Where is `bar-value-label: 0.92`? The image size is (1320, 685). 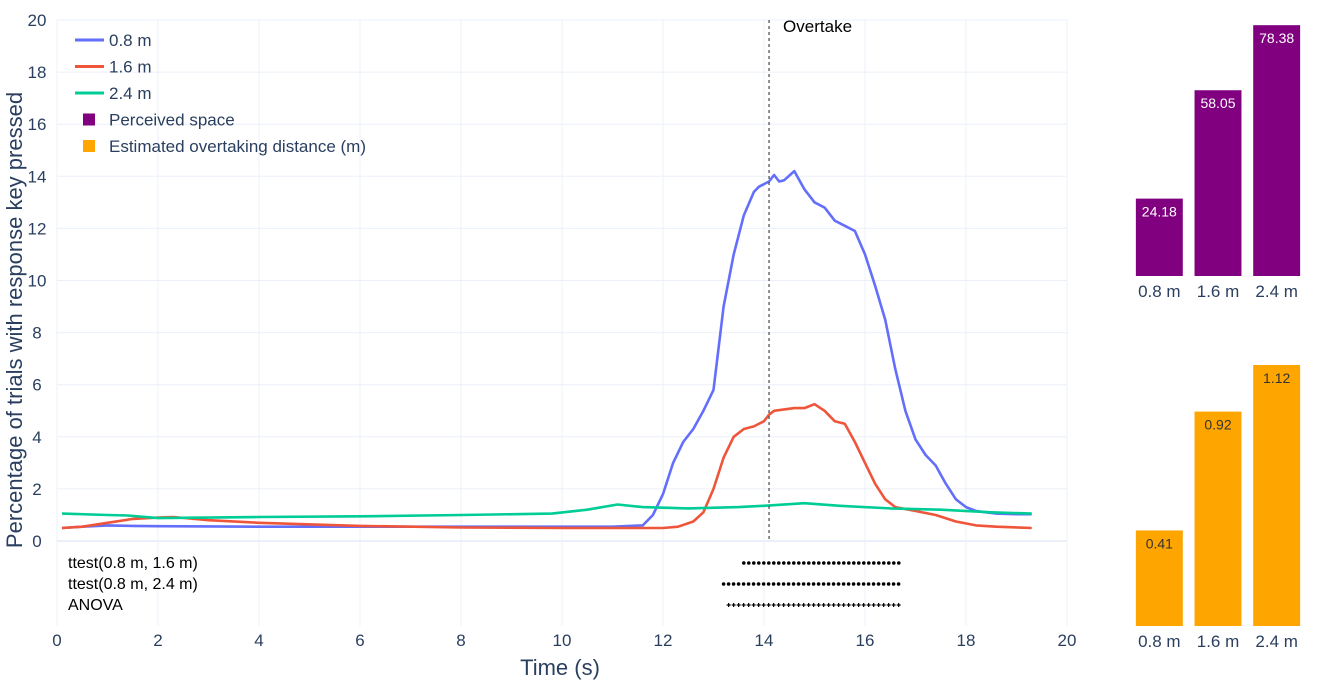
bar-value-label: 0.92 is located at coordinates (1217, 425).